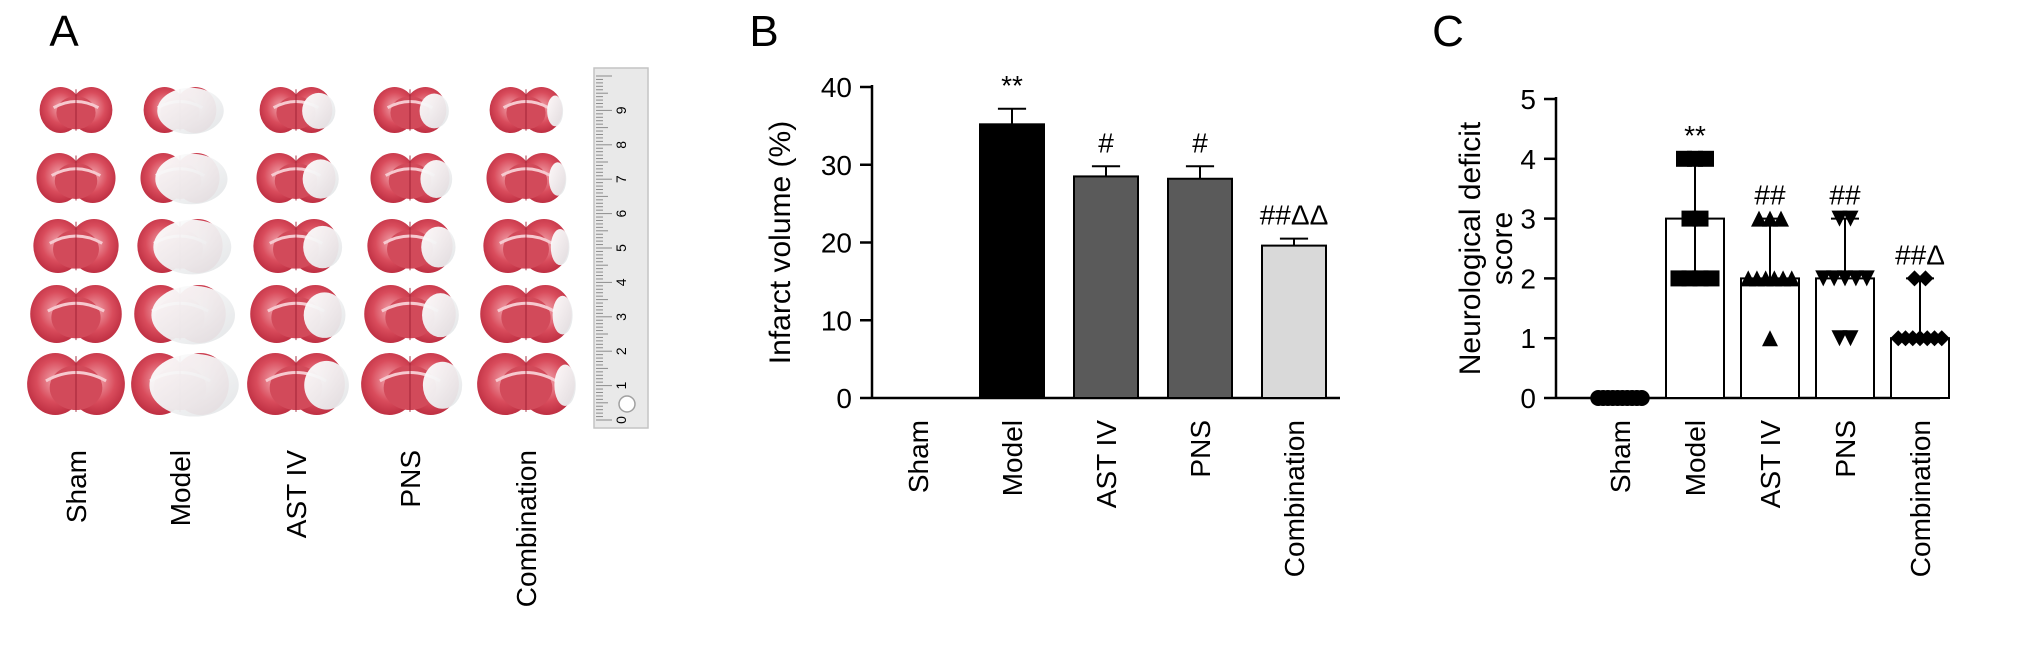 This screenshot has width=2032, height=648. I want to click on ruler-number: 9, so click(621, 110).